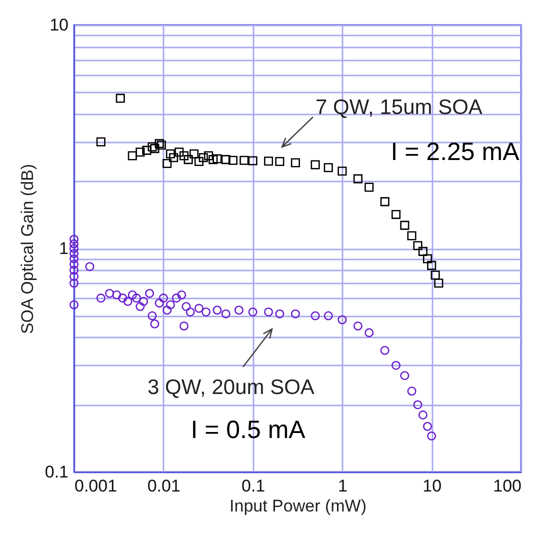 This screenshot has width=554, height=533. What do you see at coordinates (96, 486) in the screenshot?
I see `x-tick-label: 0.001` at bounding box center [96, 486].